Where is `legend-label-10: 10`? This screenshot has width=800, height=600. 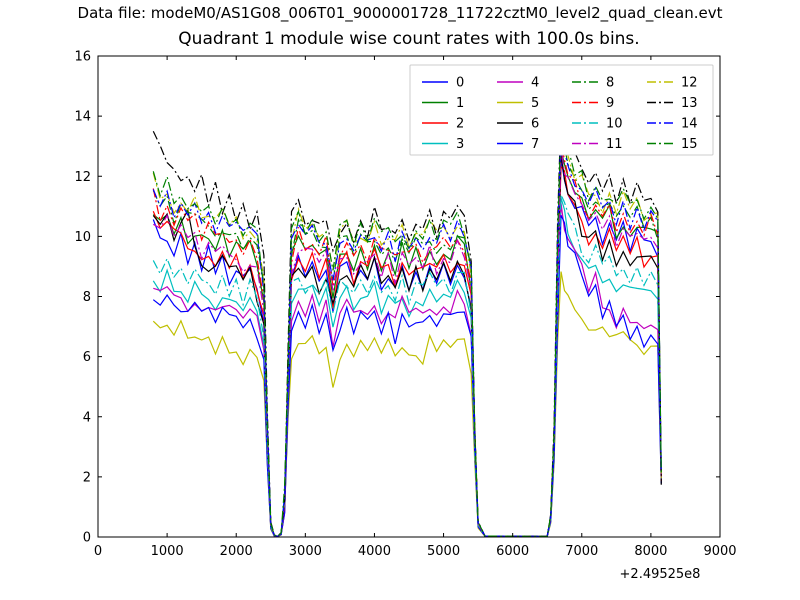
legend-label-10: 10 is located at coordinates (614, 124).